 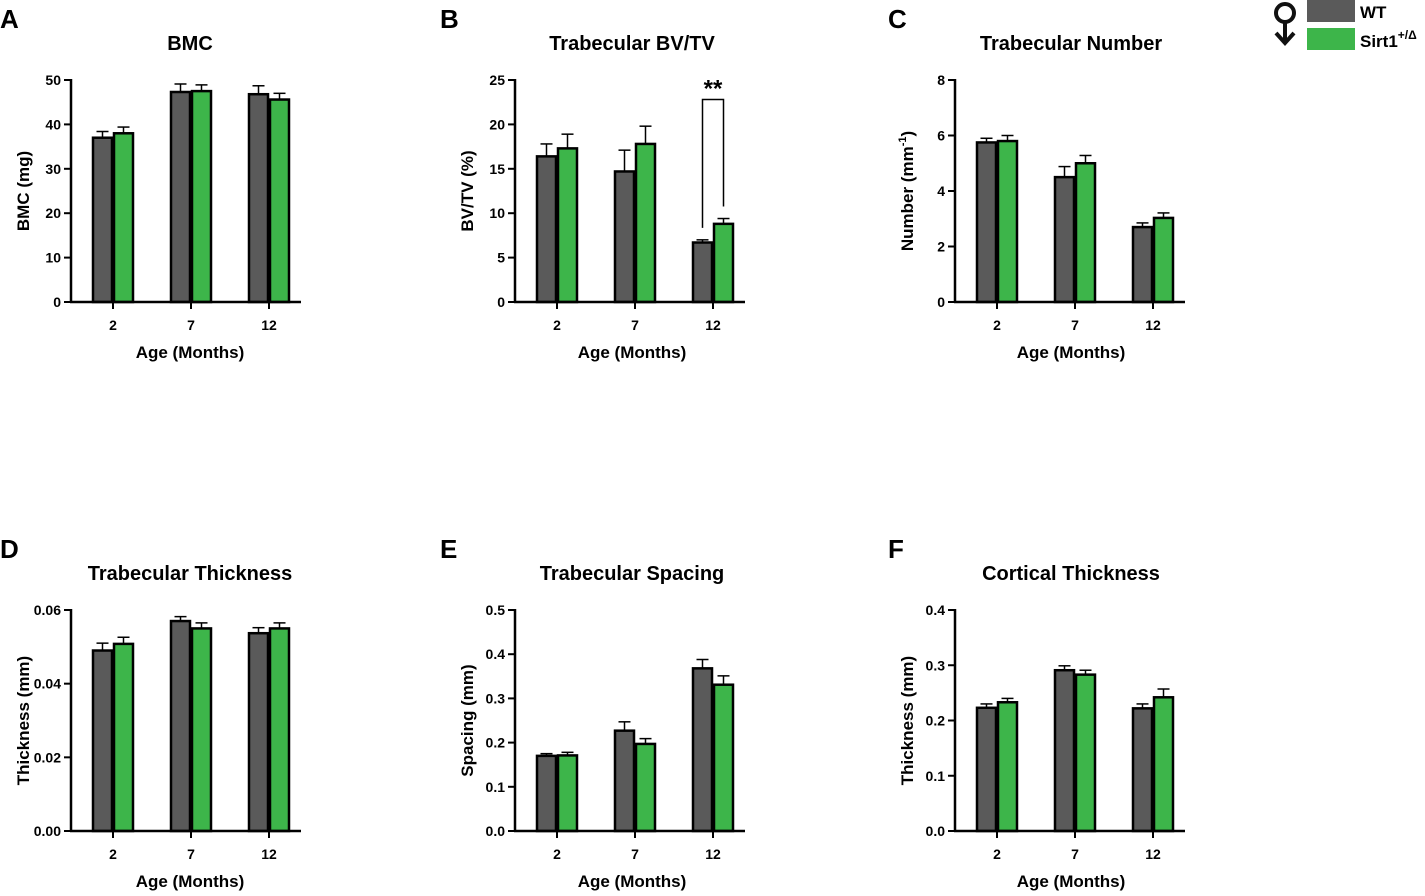 I want to click on y-axis-label-text: BMC (mg), so click(x=23, y=191).